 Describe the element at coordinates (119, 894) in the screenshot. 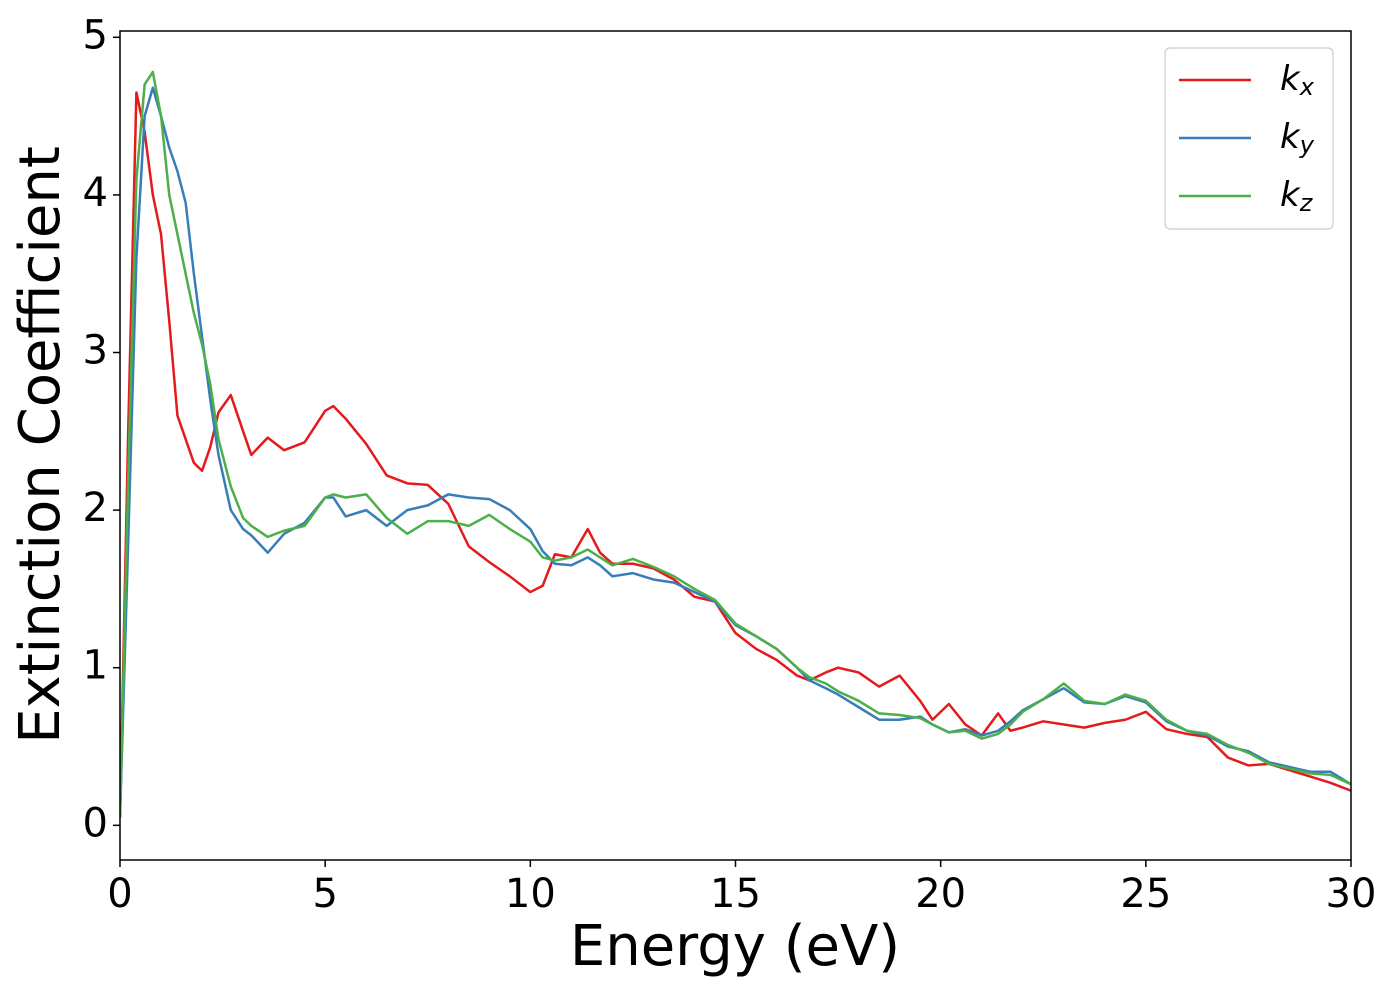

I see `x-tick-label: 0` at that location.